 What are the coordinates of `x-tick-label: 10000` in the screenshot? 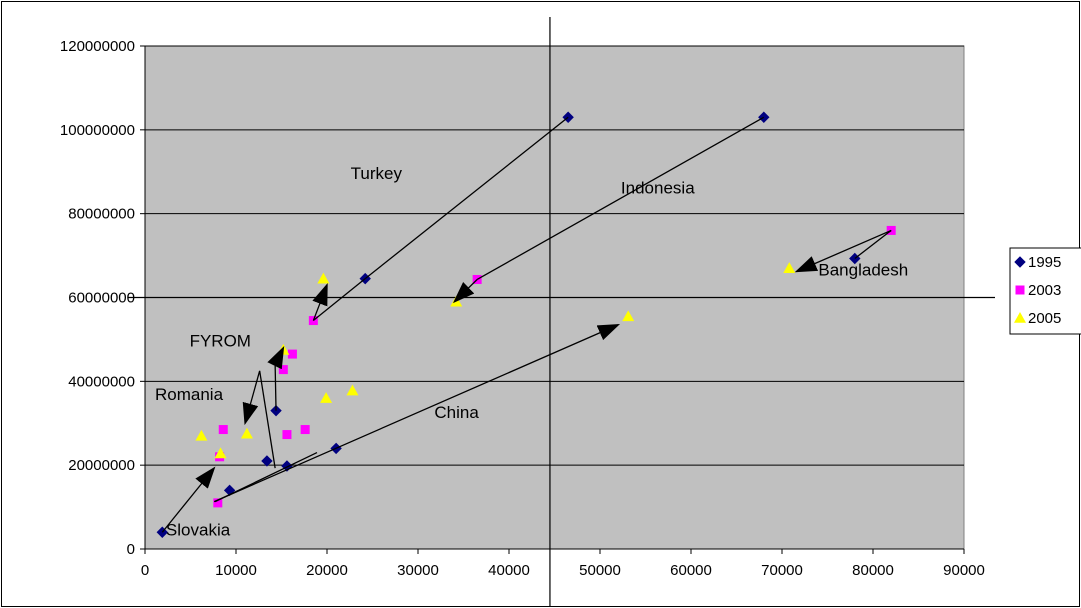 It's located at (236, 570).